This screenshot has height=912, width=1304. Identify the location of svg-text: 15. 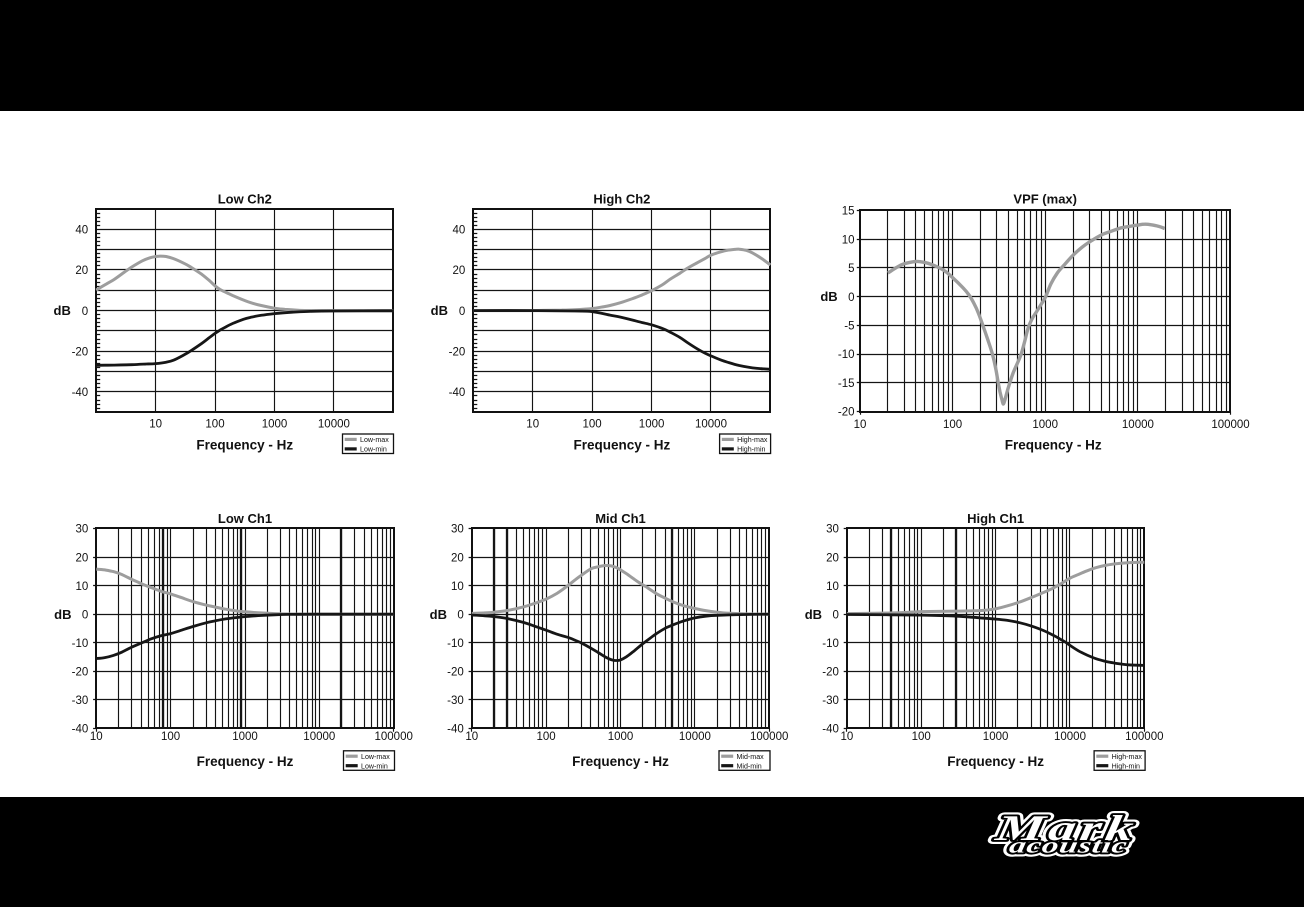
(848, 212).